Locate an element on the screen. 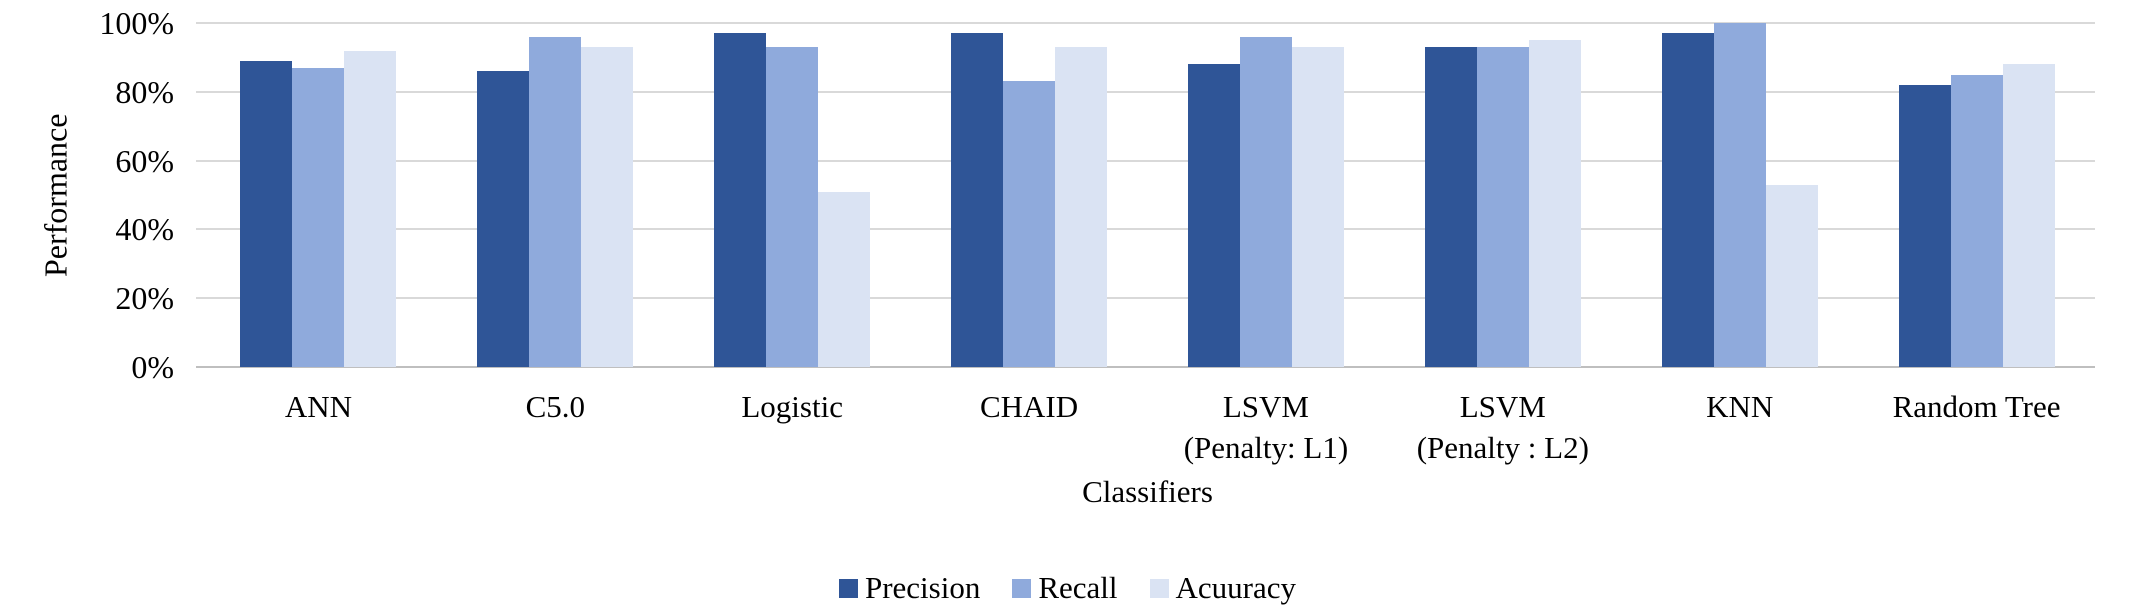  category-label: LSVM (Penalty: L1) is located at coordinates (1266, 427).